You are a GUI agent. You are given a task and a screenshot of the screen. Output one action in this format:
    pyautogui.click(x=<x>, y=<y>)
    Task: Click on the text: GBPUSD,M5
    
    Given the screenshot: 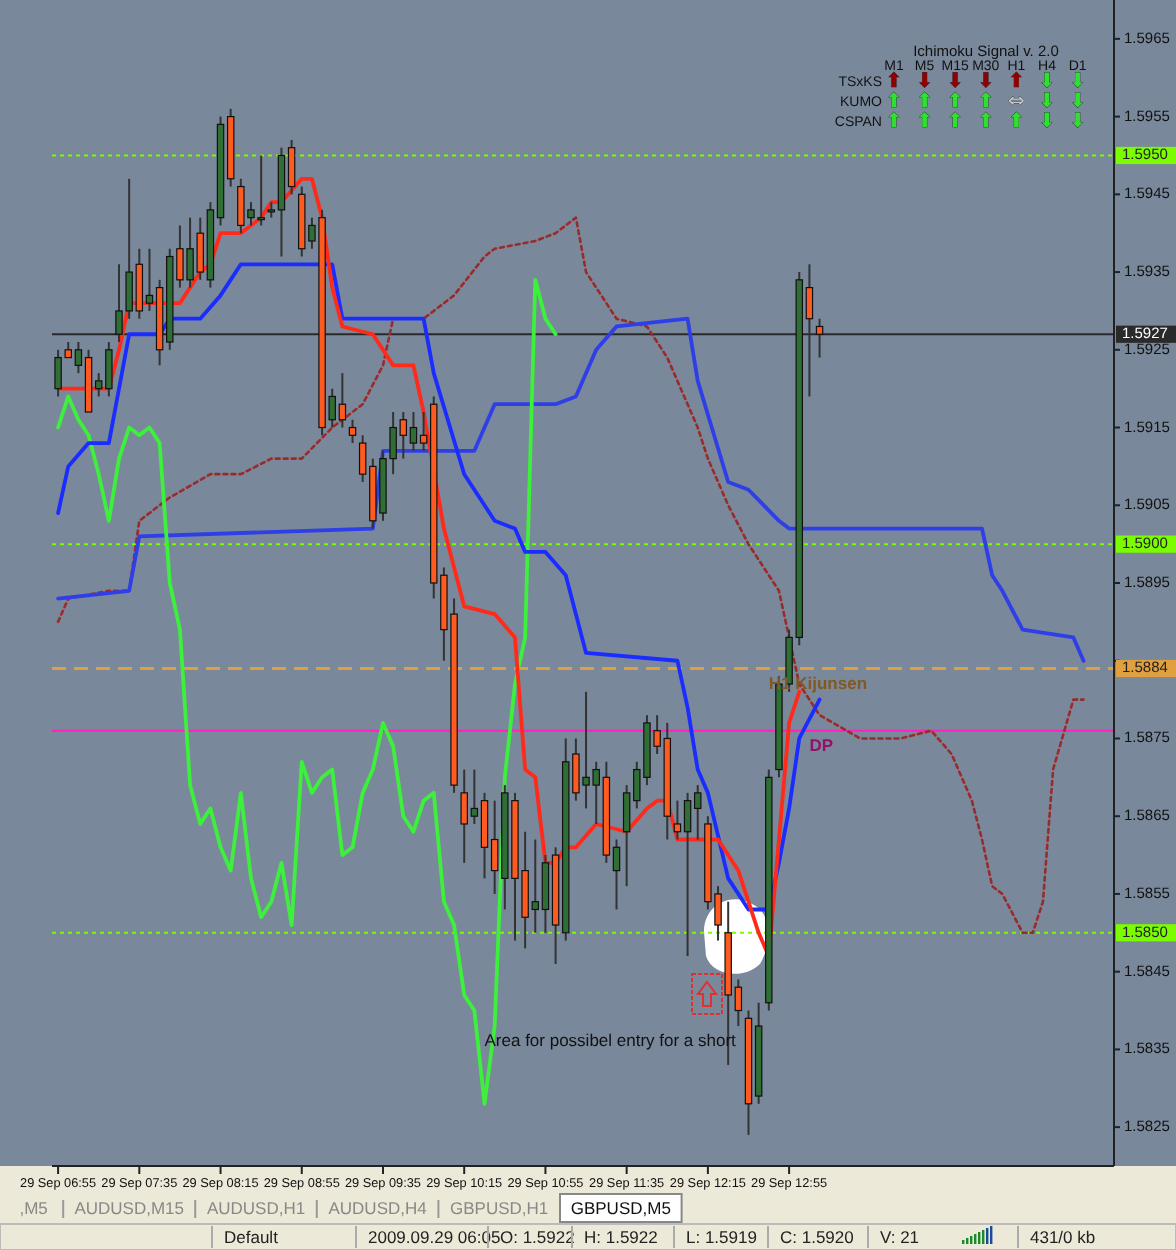 What is the action you would take?
    pyautogui.click(x=621, y=1207)
    